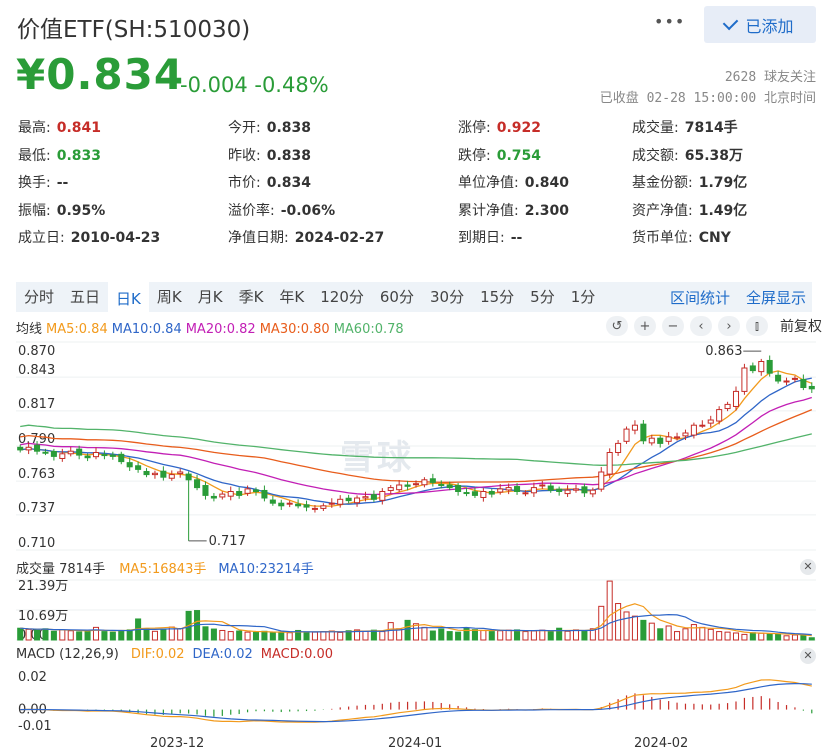 The width and height of the screenshot is (828, 756). Describe the element at coordinates (723, 351) in the screenshot. I see `high-annotation: 0.863` at that location.